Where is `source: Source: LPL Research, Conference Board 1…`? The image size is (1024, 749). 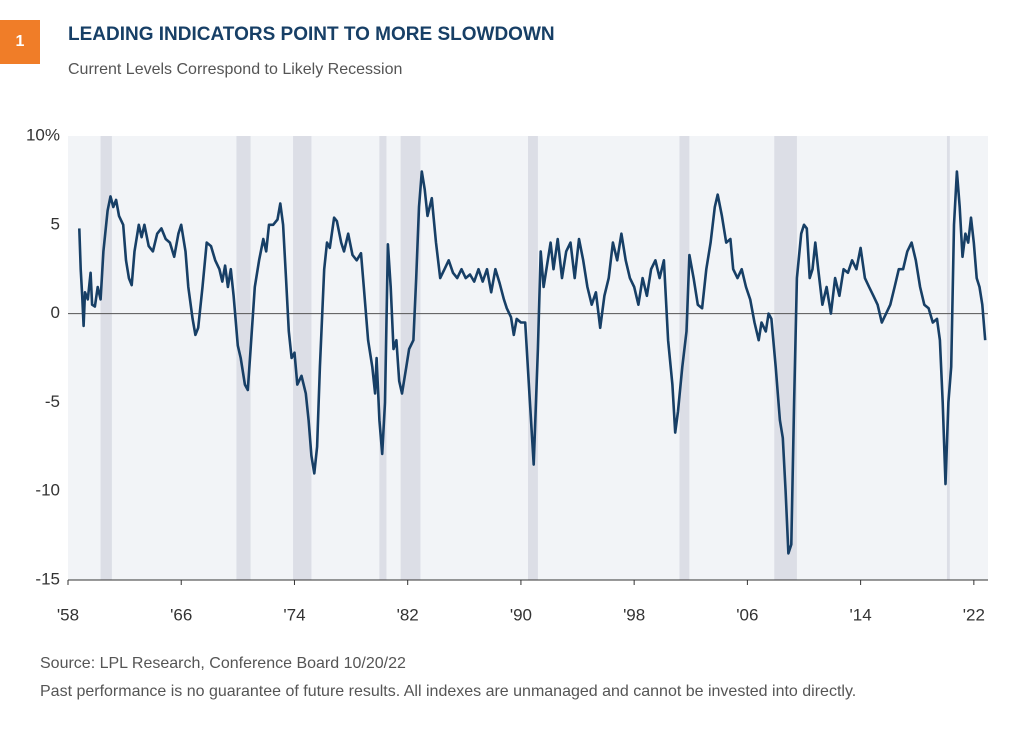 source: Source: LPL Research, Conference Board 1… is located at coordinates (223, 663).